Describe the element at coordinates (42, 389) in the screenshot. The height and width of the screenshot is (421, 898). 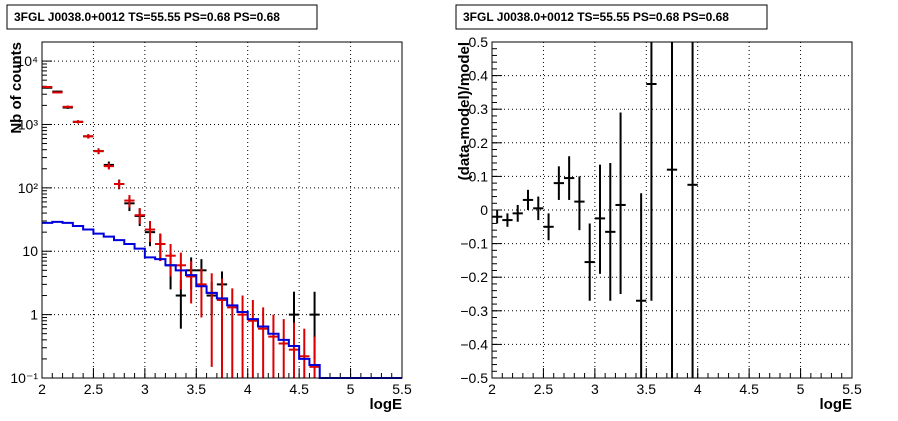
I see `counts-x-tick-label: 2` at that location.